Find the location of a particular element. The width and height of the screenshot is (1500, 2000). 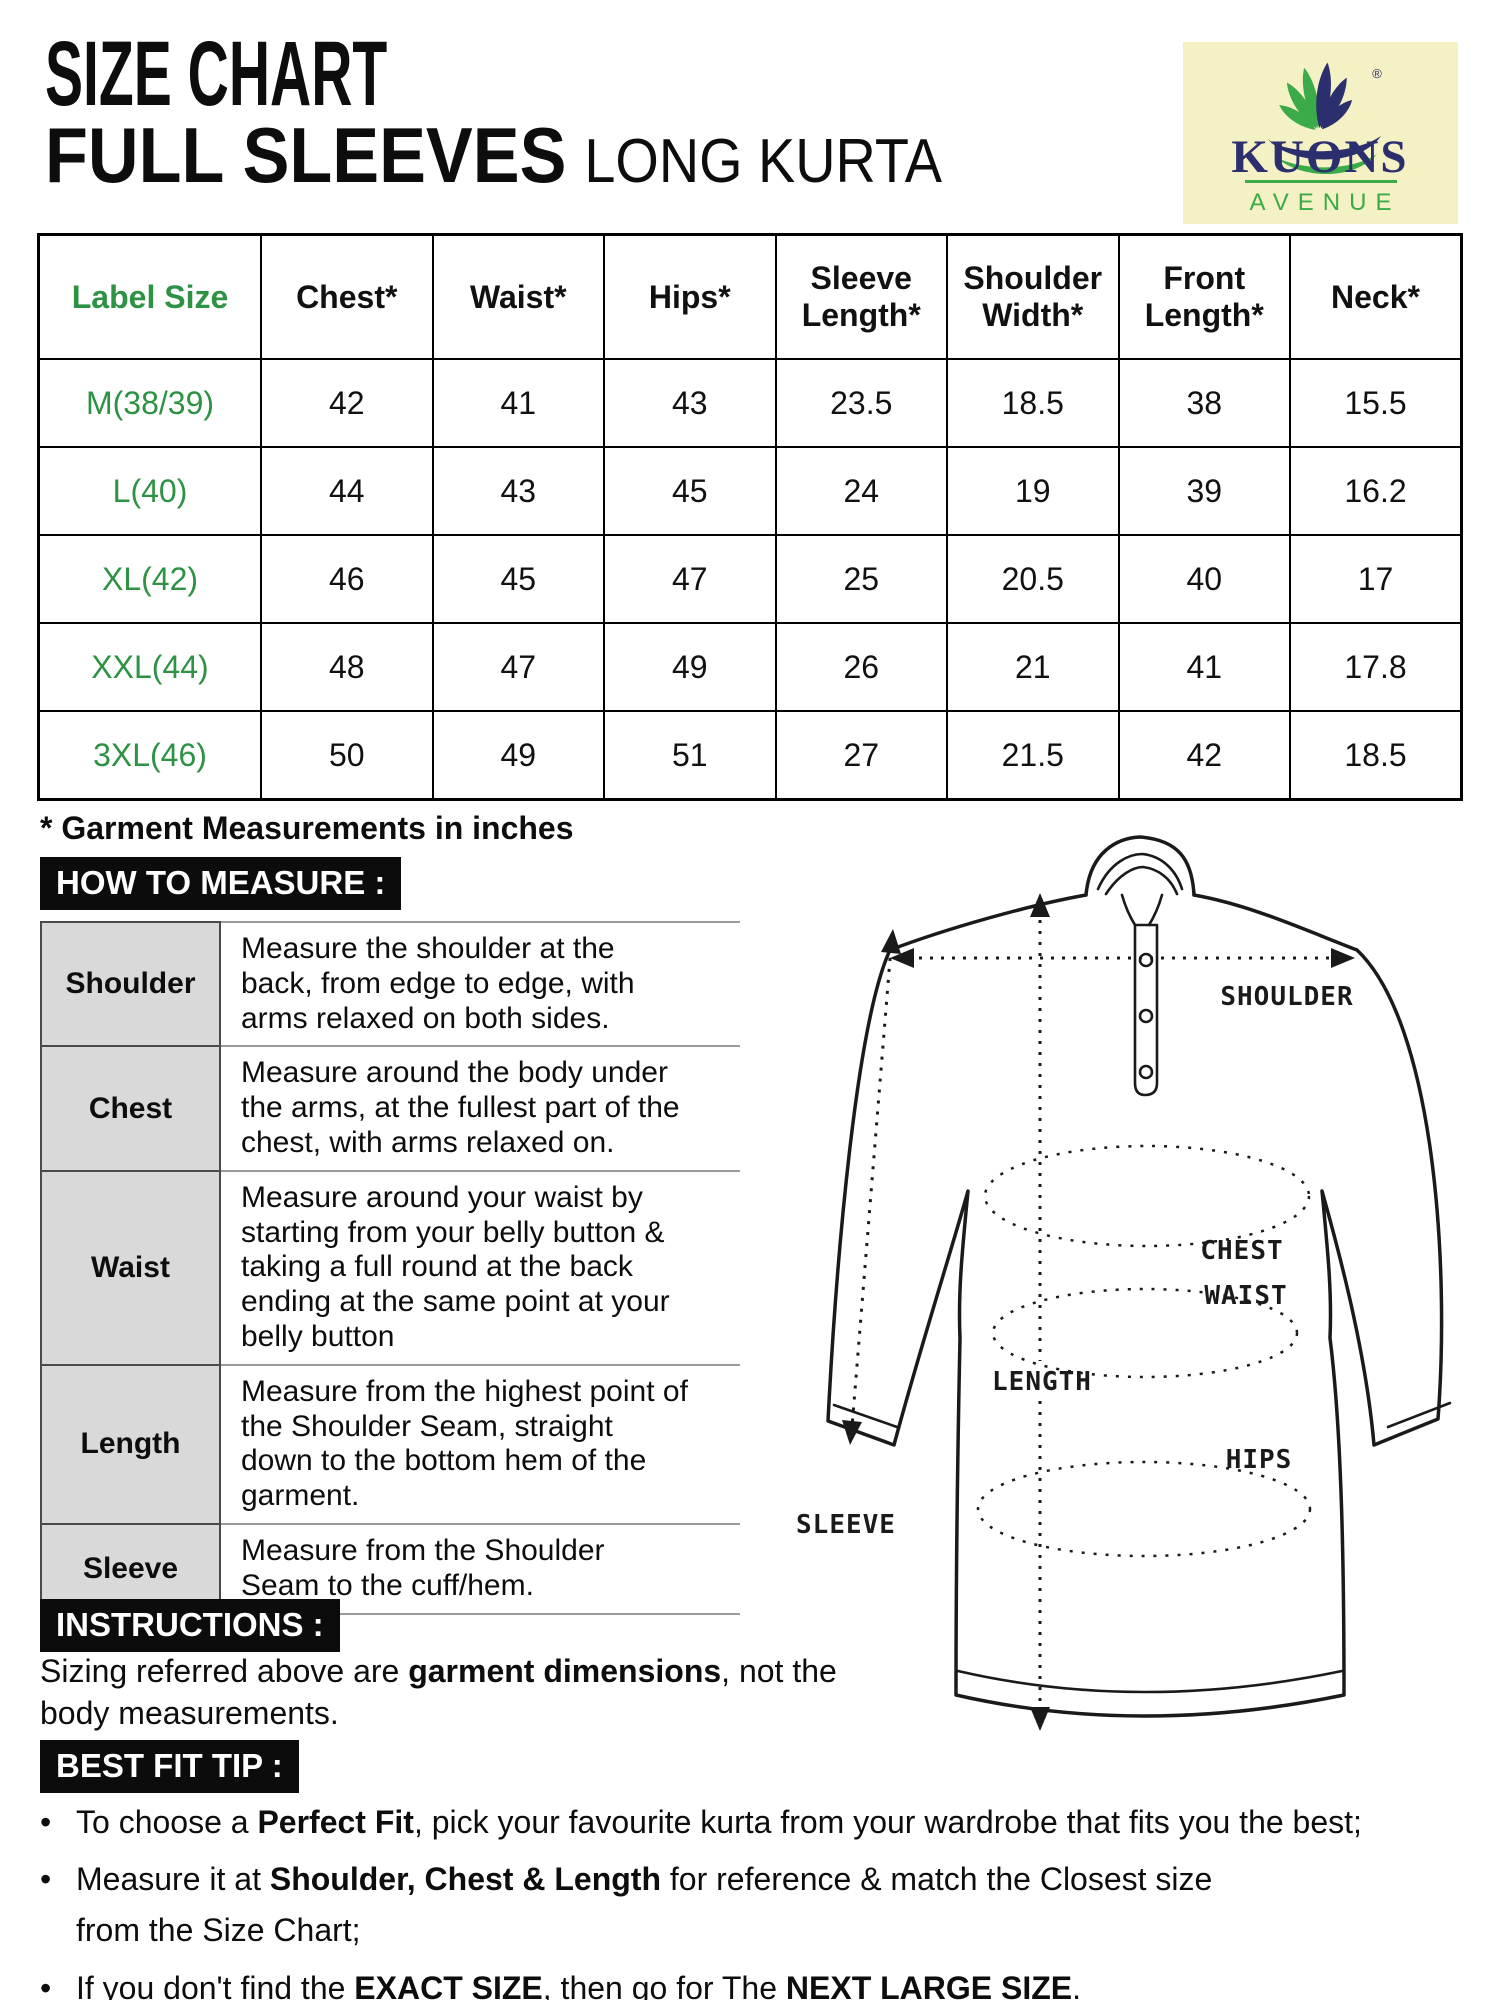

size-value-cell: 17 is located at coordinates (1376, 579).